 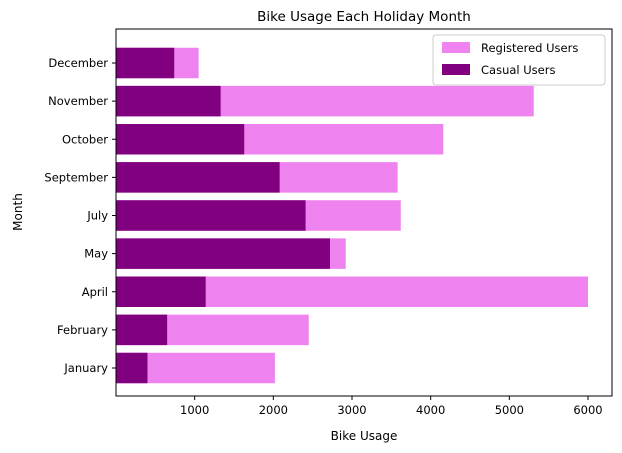 What do you see at coordinates (18, 212) in the screenshot?
I see `y-axis-label: Month` at bounding box center [18, 212].